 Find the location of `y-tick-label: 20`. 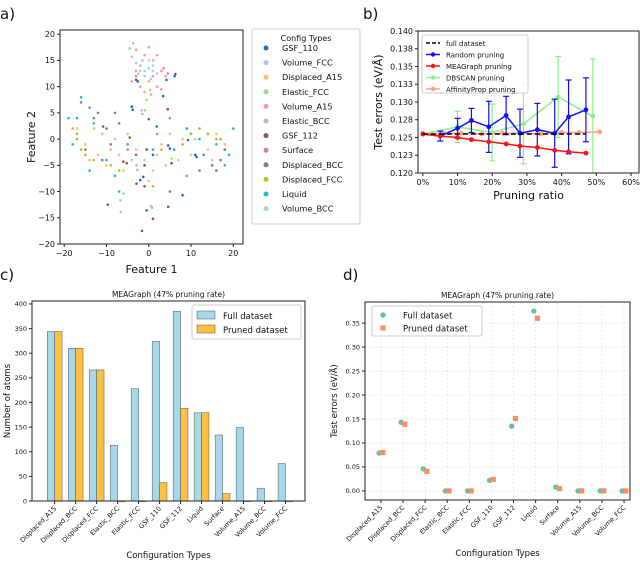

y-tick-label: 20 is located at coordinates (50, 34).